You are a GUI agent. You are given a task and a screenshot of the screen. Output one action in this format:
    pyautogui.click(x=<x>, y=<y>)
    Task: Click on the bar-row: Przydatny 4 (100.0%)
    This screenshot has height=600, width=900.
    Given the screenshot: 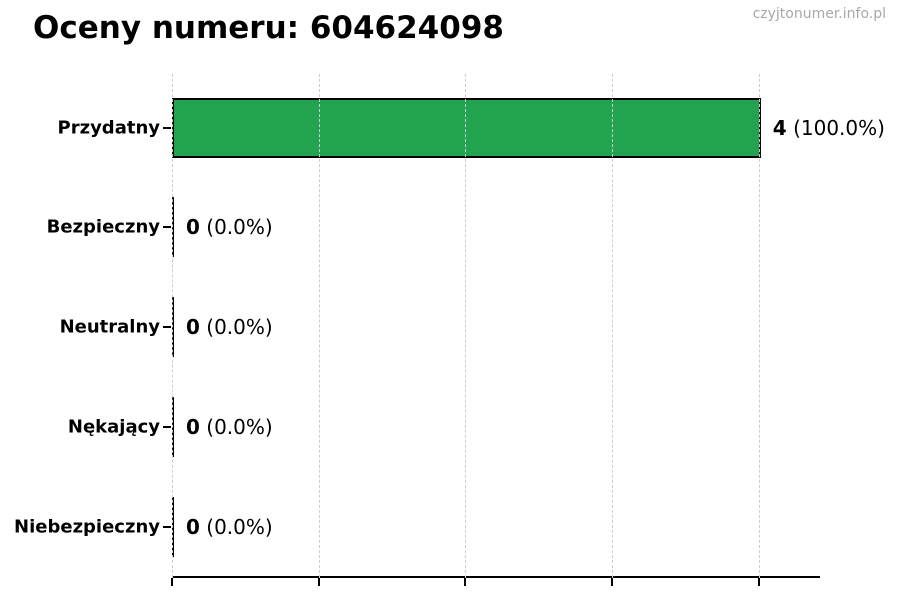 What is the action you would take?
    pyautogui.click(x=471, y=128)
    